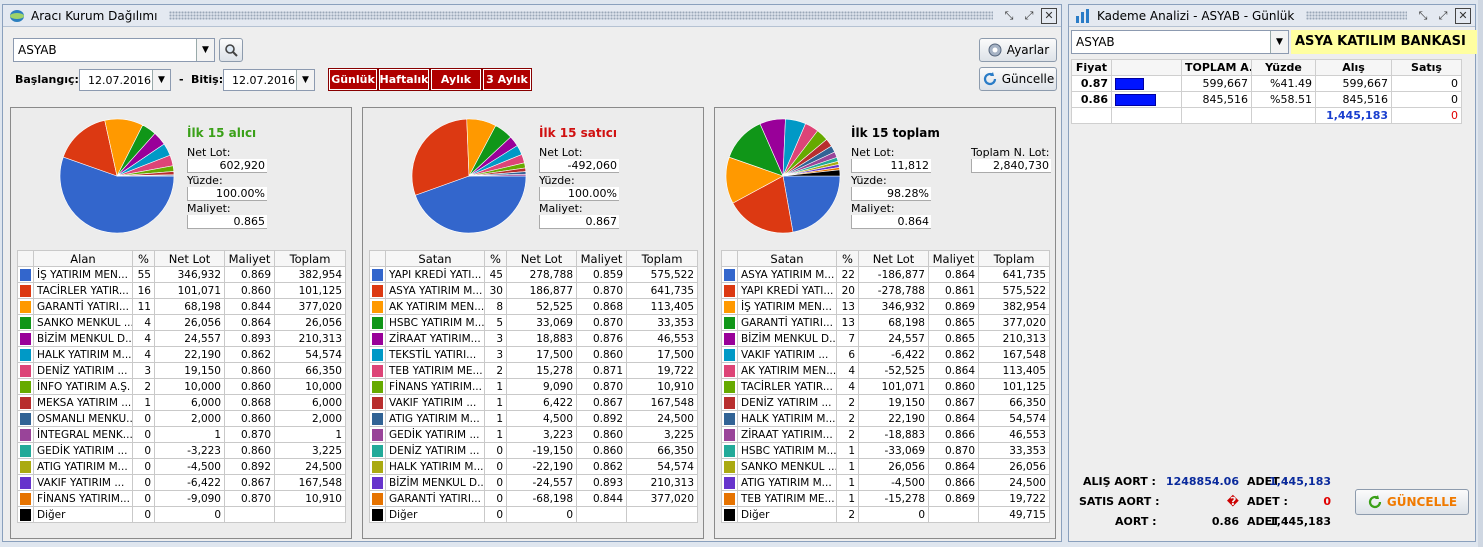  Describe the element at coordinates (885, 370) in the screenshot. I see `table-row: AK YATIRIM MEN... 4 -52,525 0.864 113,405` at that location.